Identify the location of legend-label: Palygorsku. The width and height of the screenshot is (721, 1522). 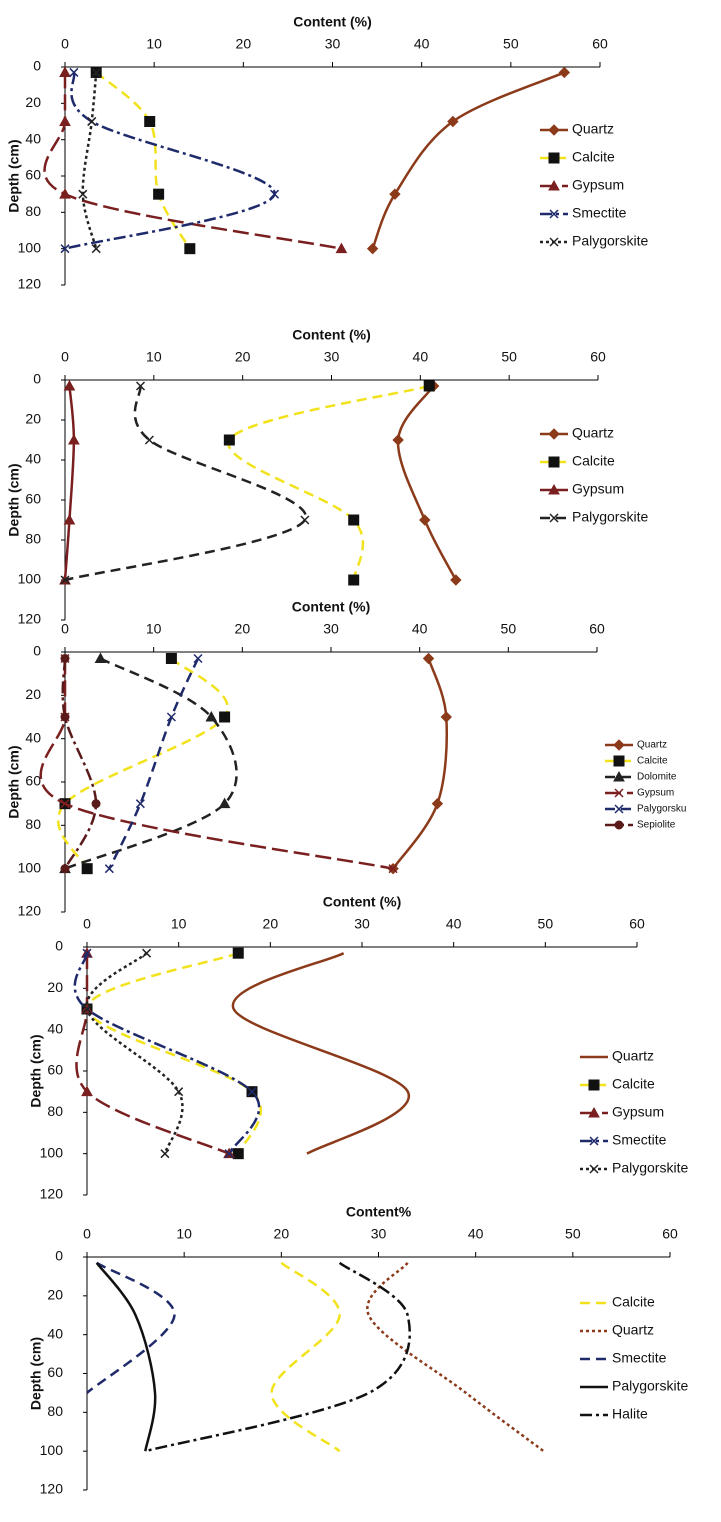
(661, 809).